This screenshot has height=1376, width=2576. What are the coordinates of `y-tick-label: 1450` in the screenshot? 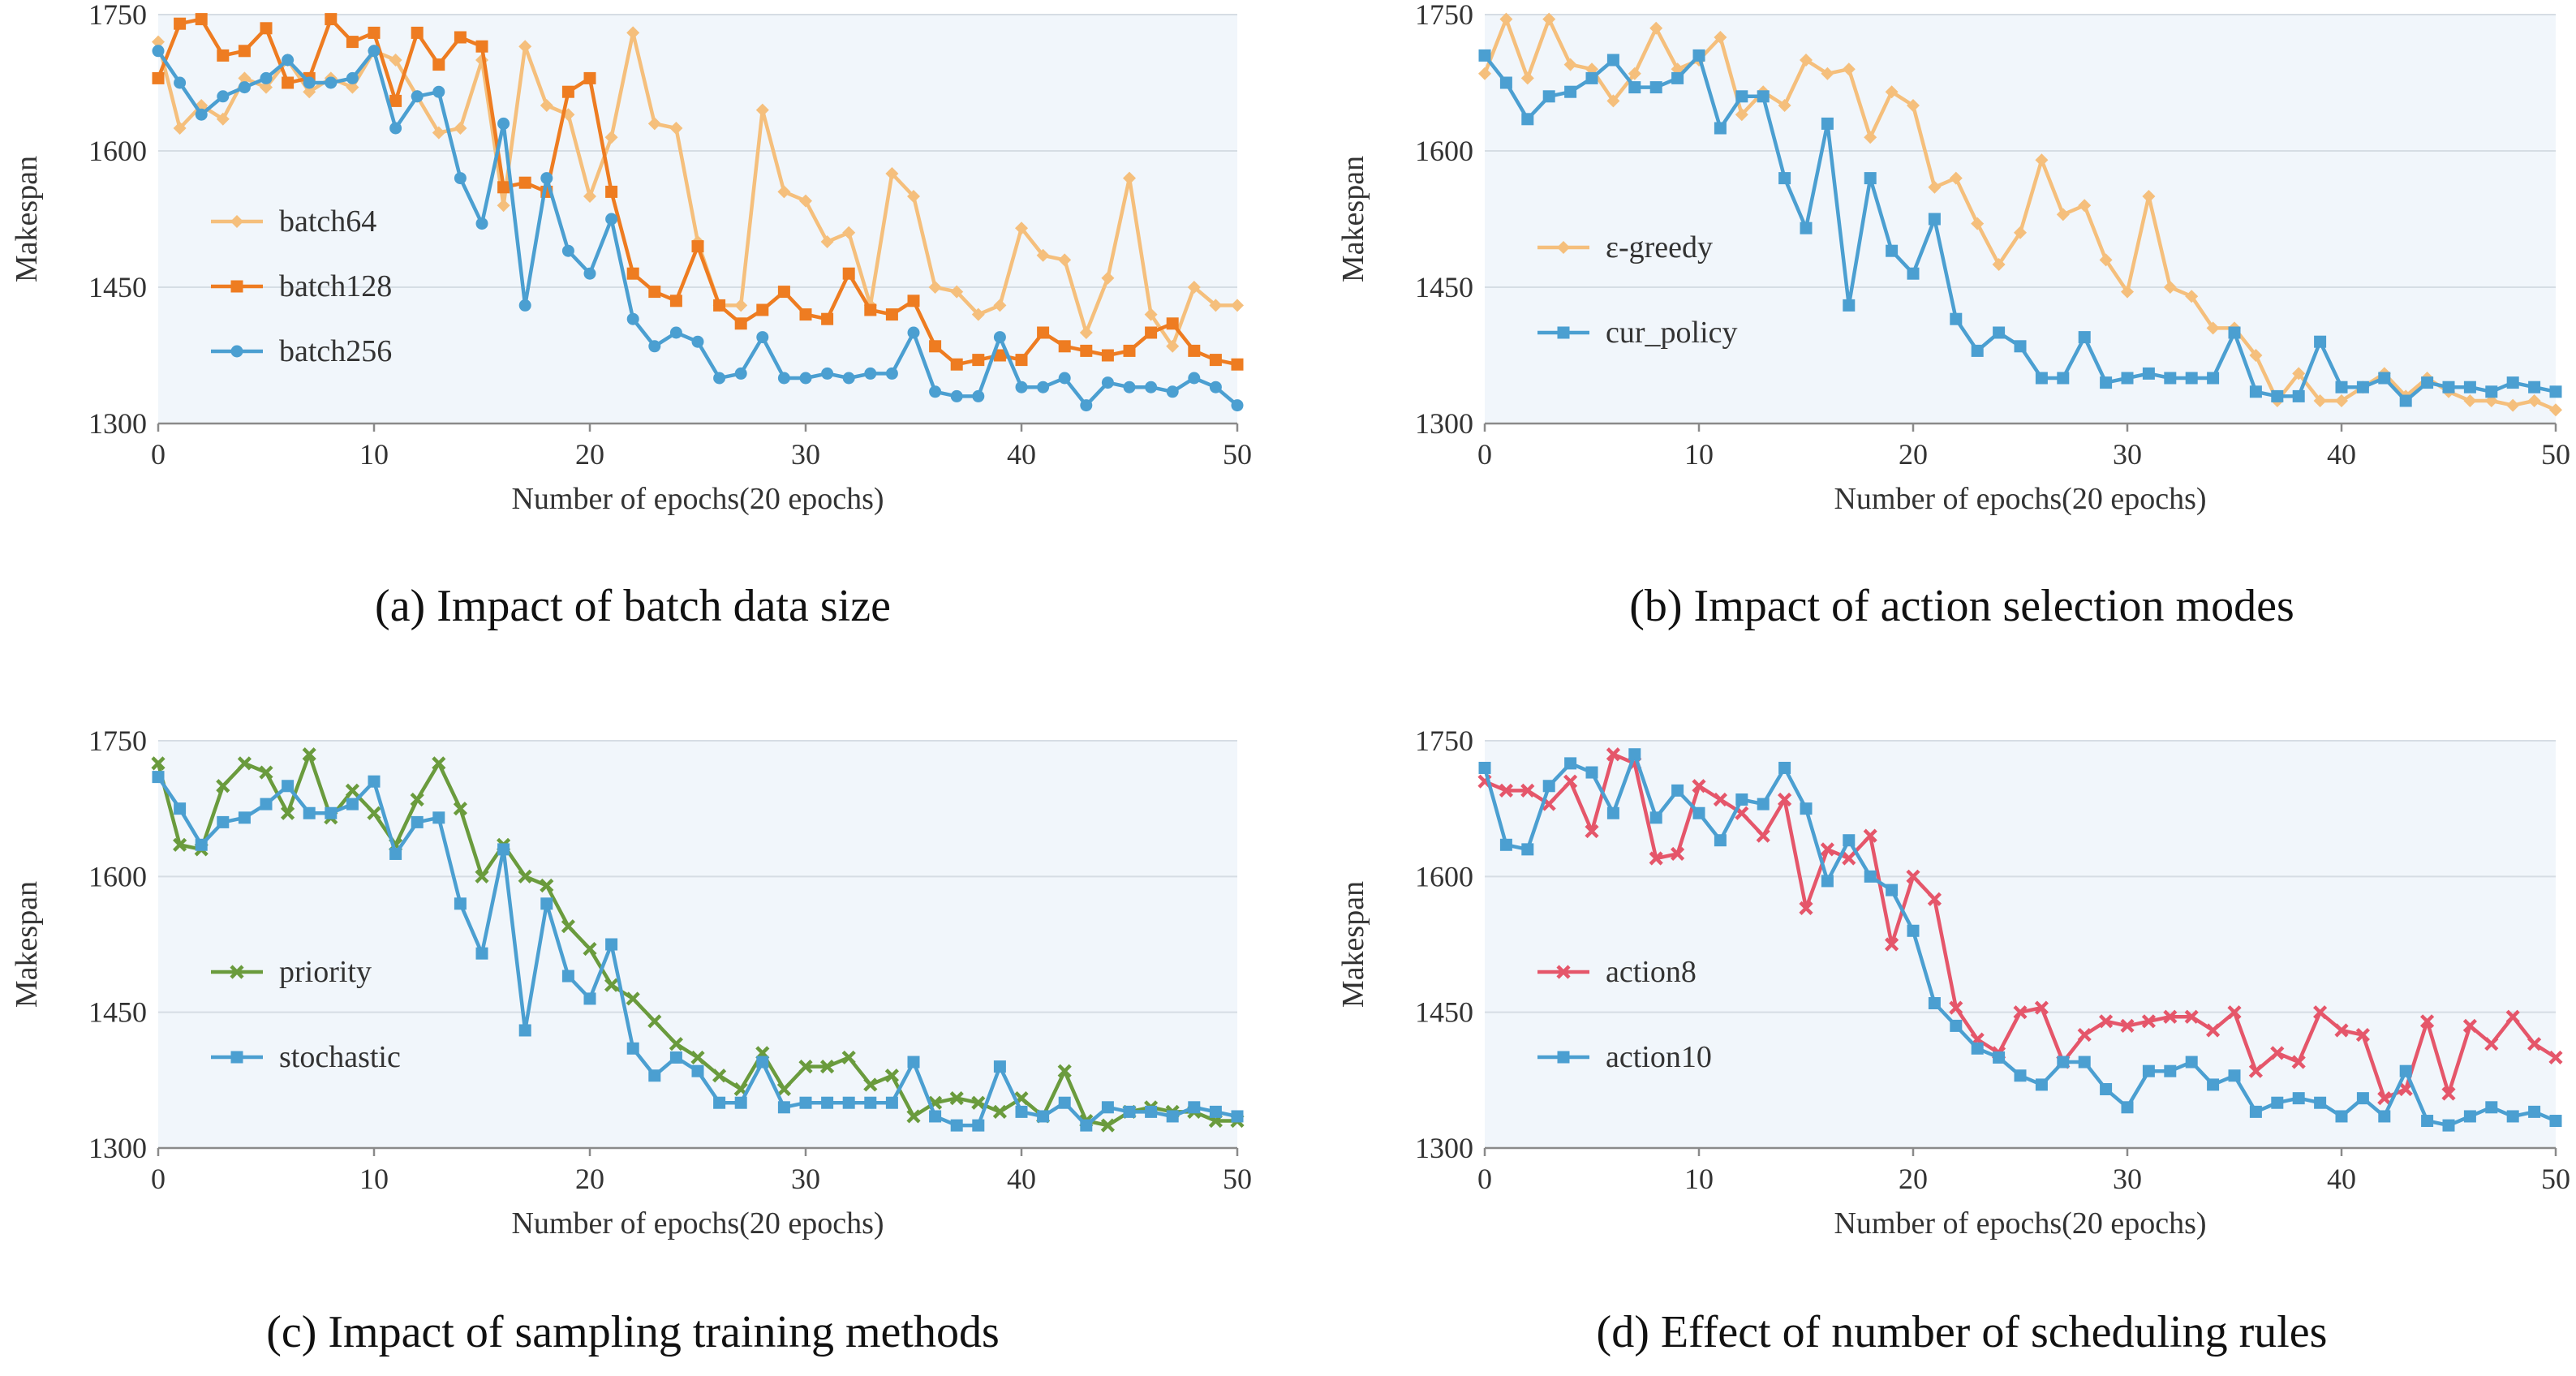 It's located at (1444, 1012).